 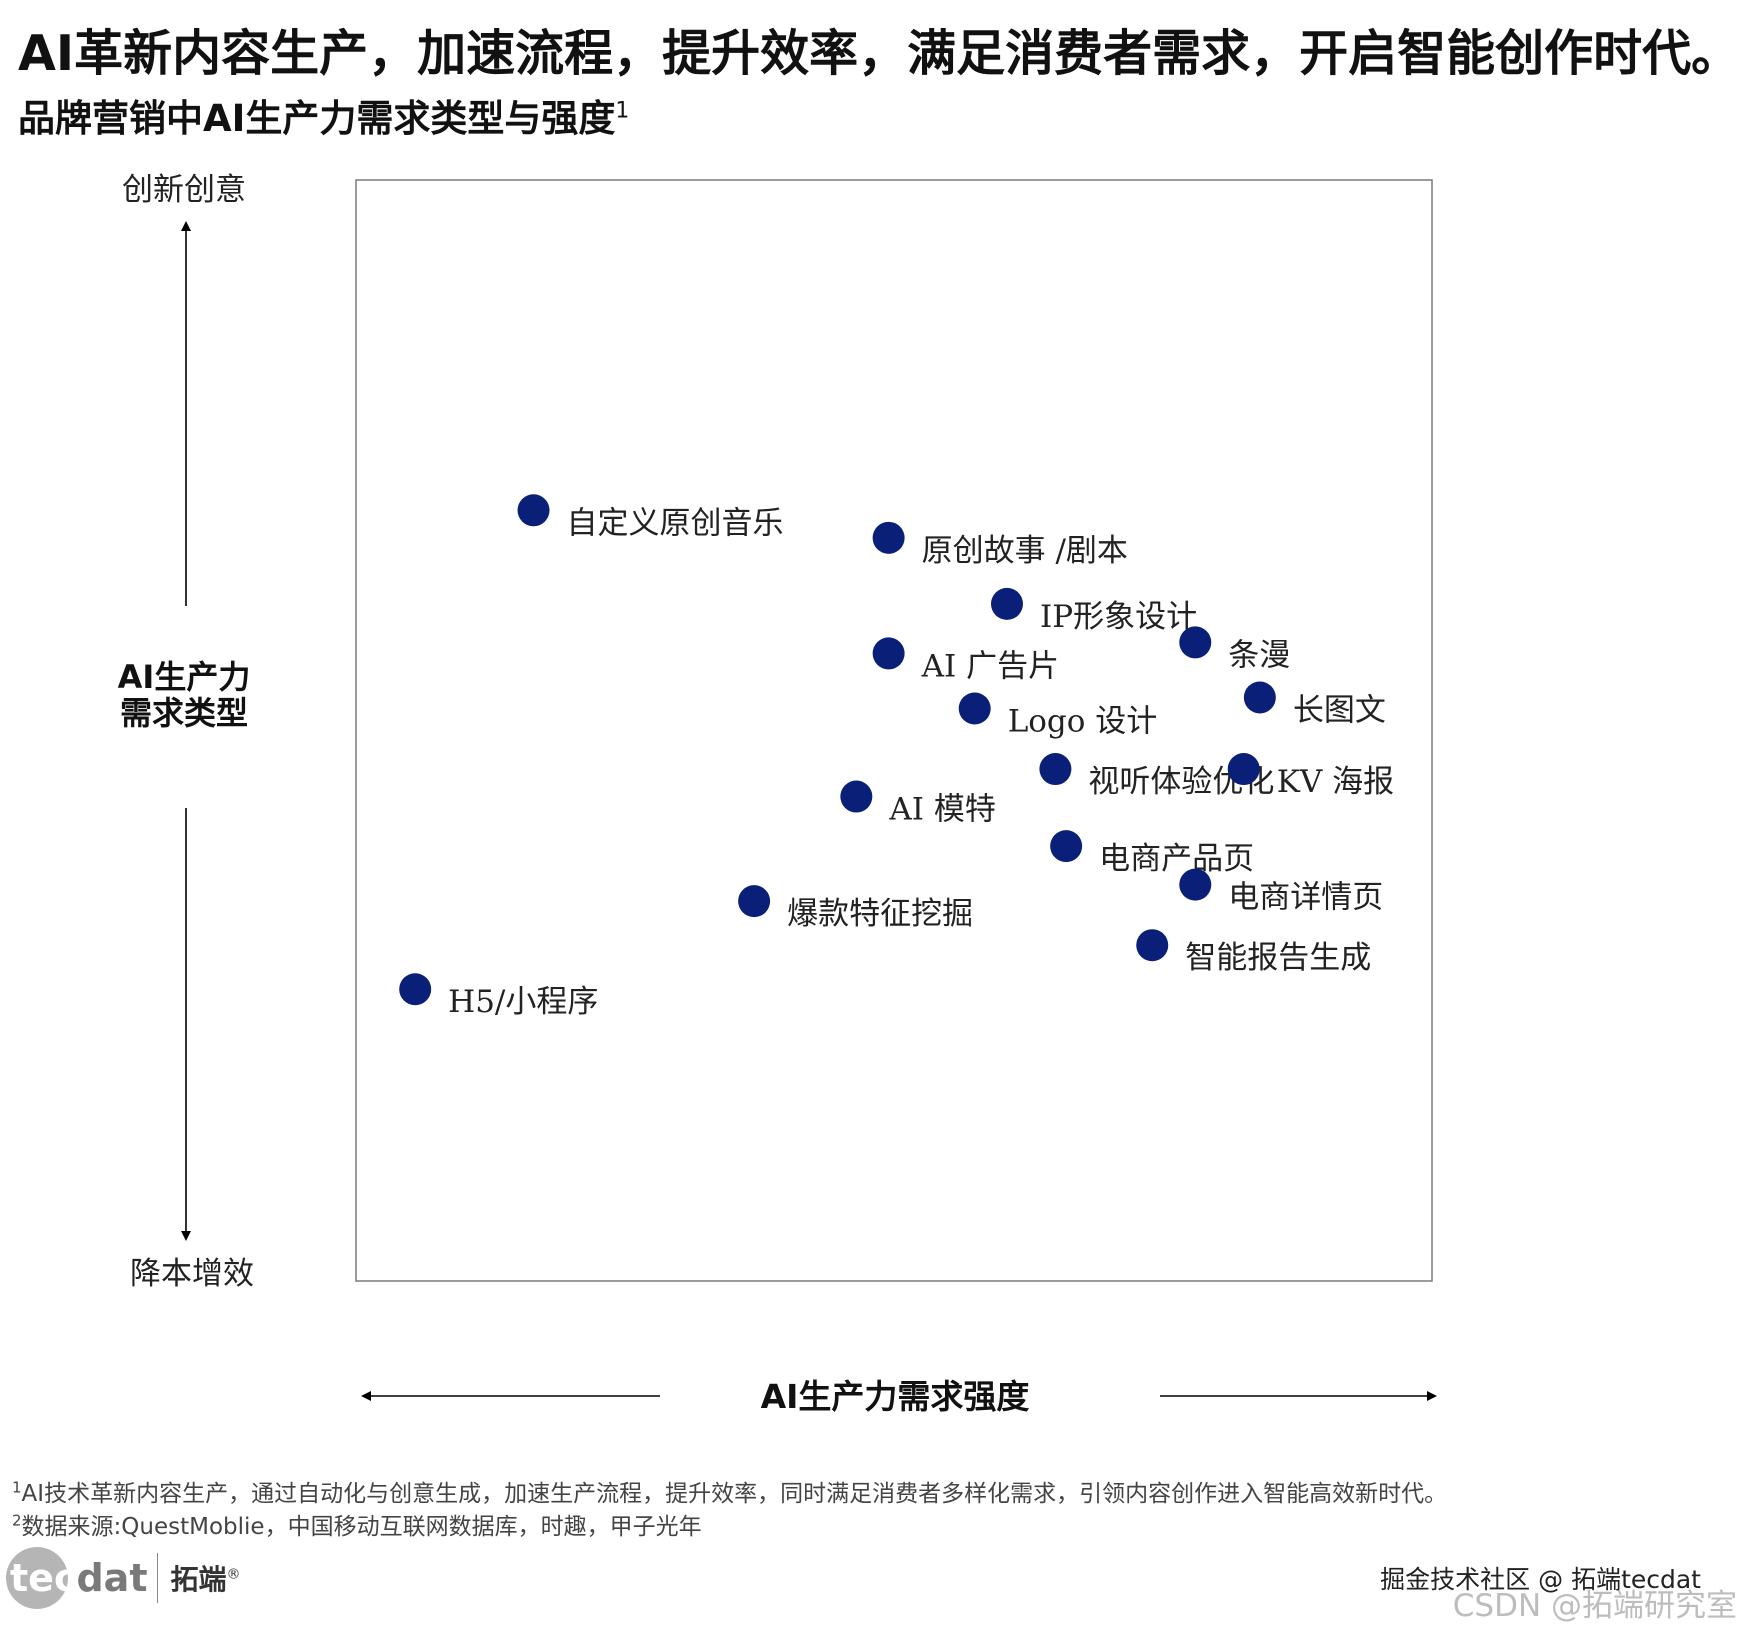 I want to click on subtitle-footnote-marker: 1, so click(x=622, y=111).